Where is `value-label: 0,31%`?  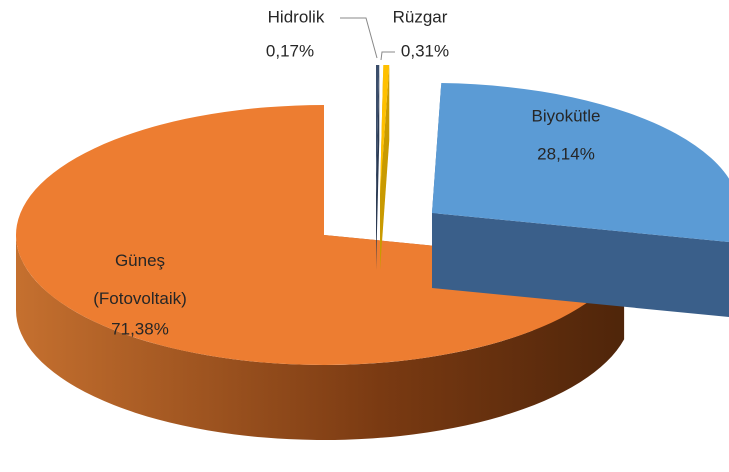 value-label: 0,31% is located at coordinates (425, 50).